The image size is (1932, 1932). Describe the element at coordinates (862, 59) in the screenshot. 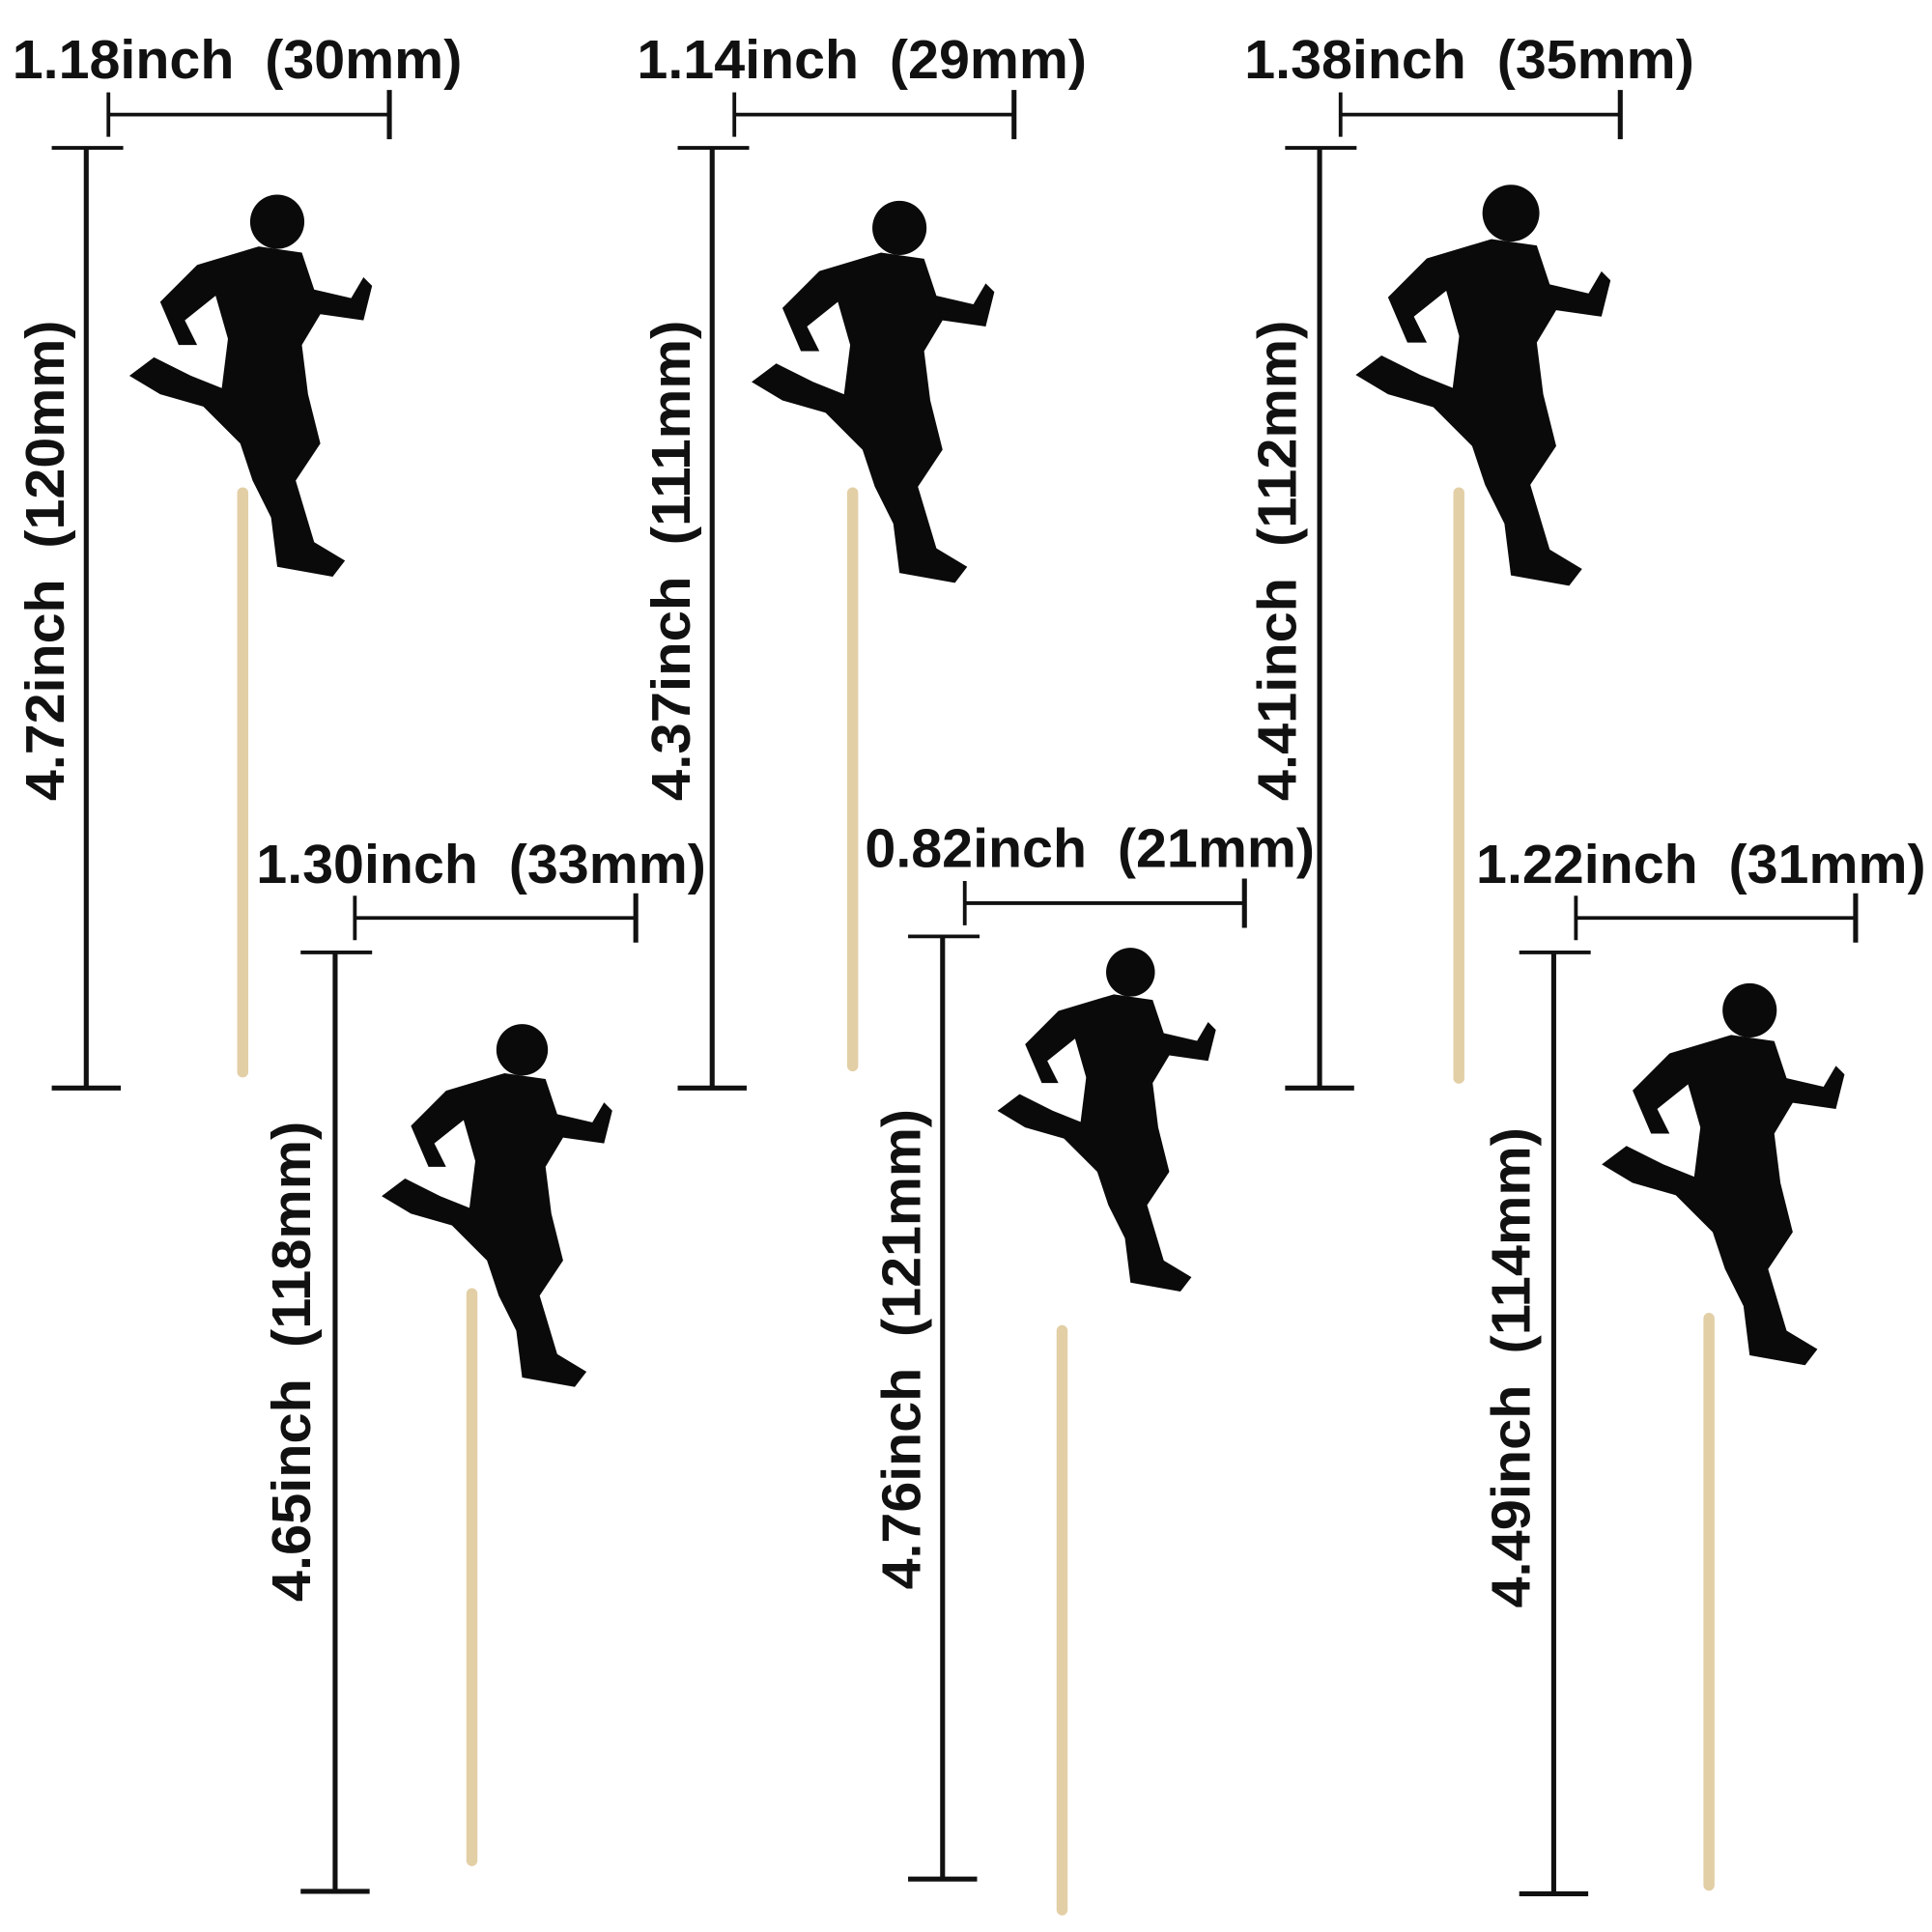

I see `width-label: 1.14inch (29mm)` at that location.